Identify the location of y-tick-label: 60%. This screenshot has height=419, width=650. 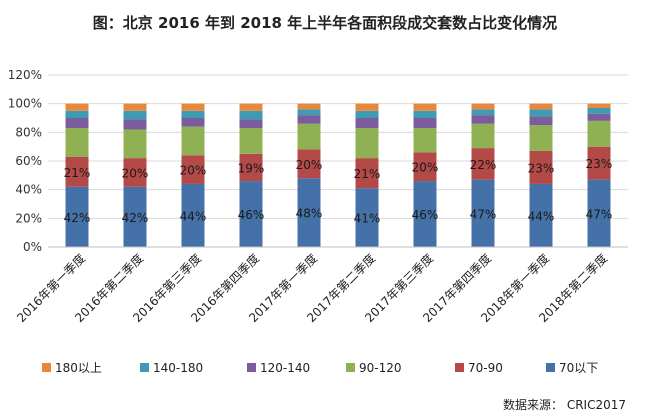
(28, 161).